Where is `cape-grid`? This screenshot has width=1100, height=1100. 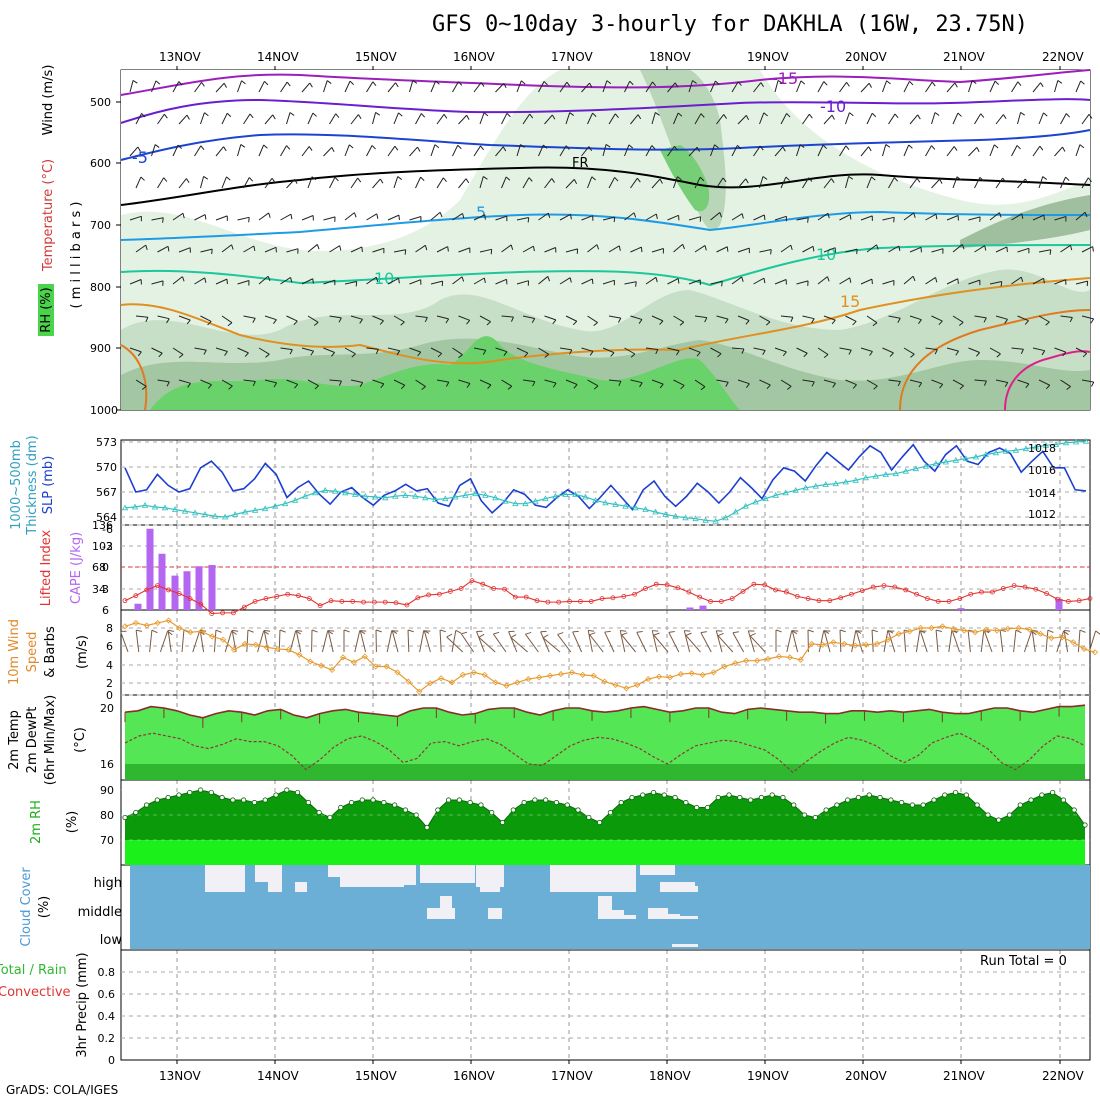
cape-grid is located at coordinates (605, 557).